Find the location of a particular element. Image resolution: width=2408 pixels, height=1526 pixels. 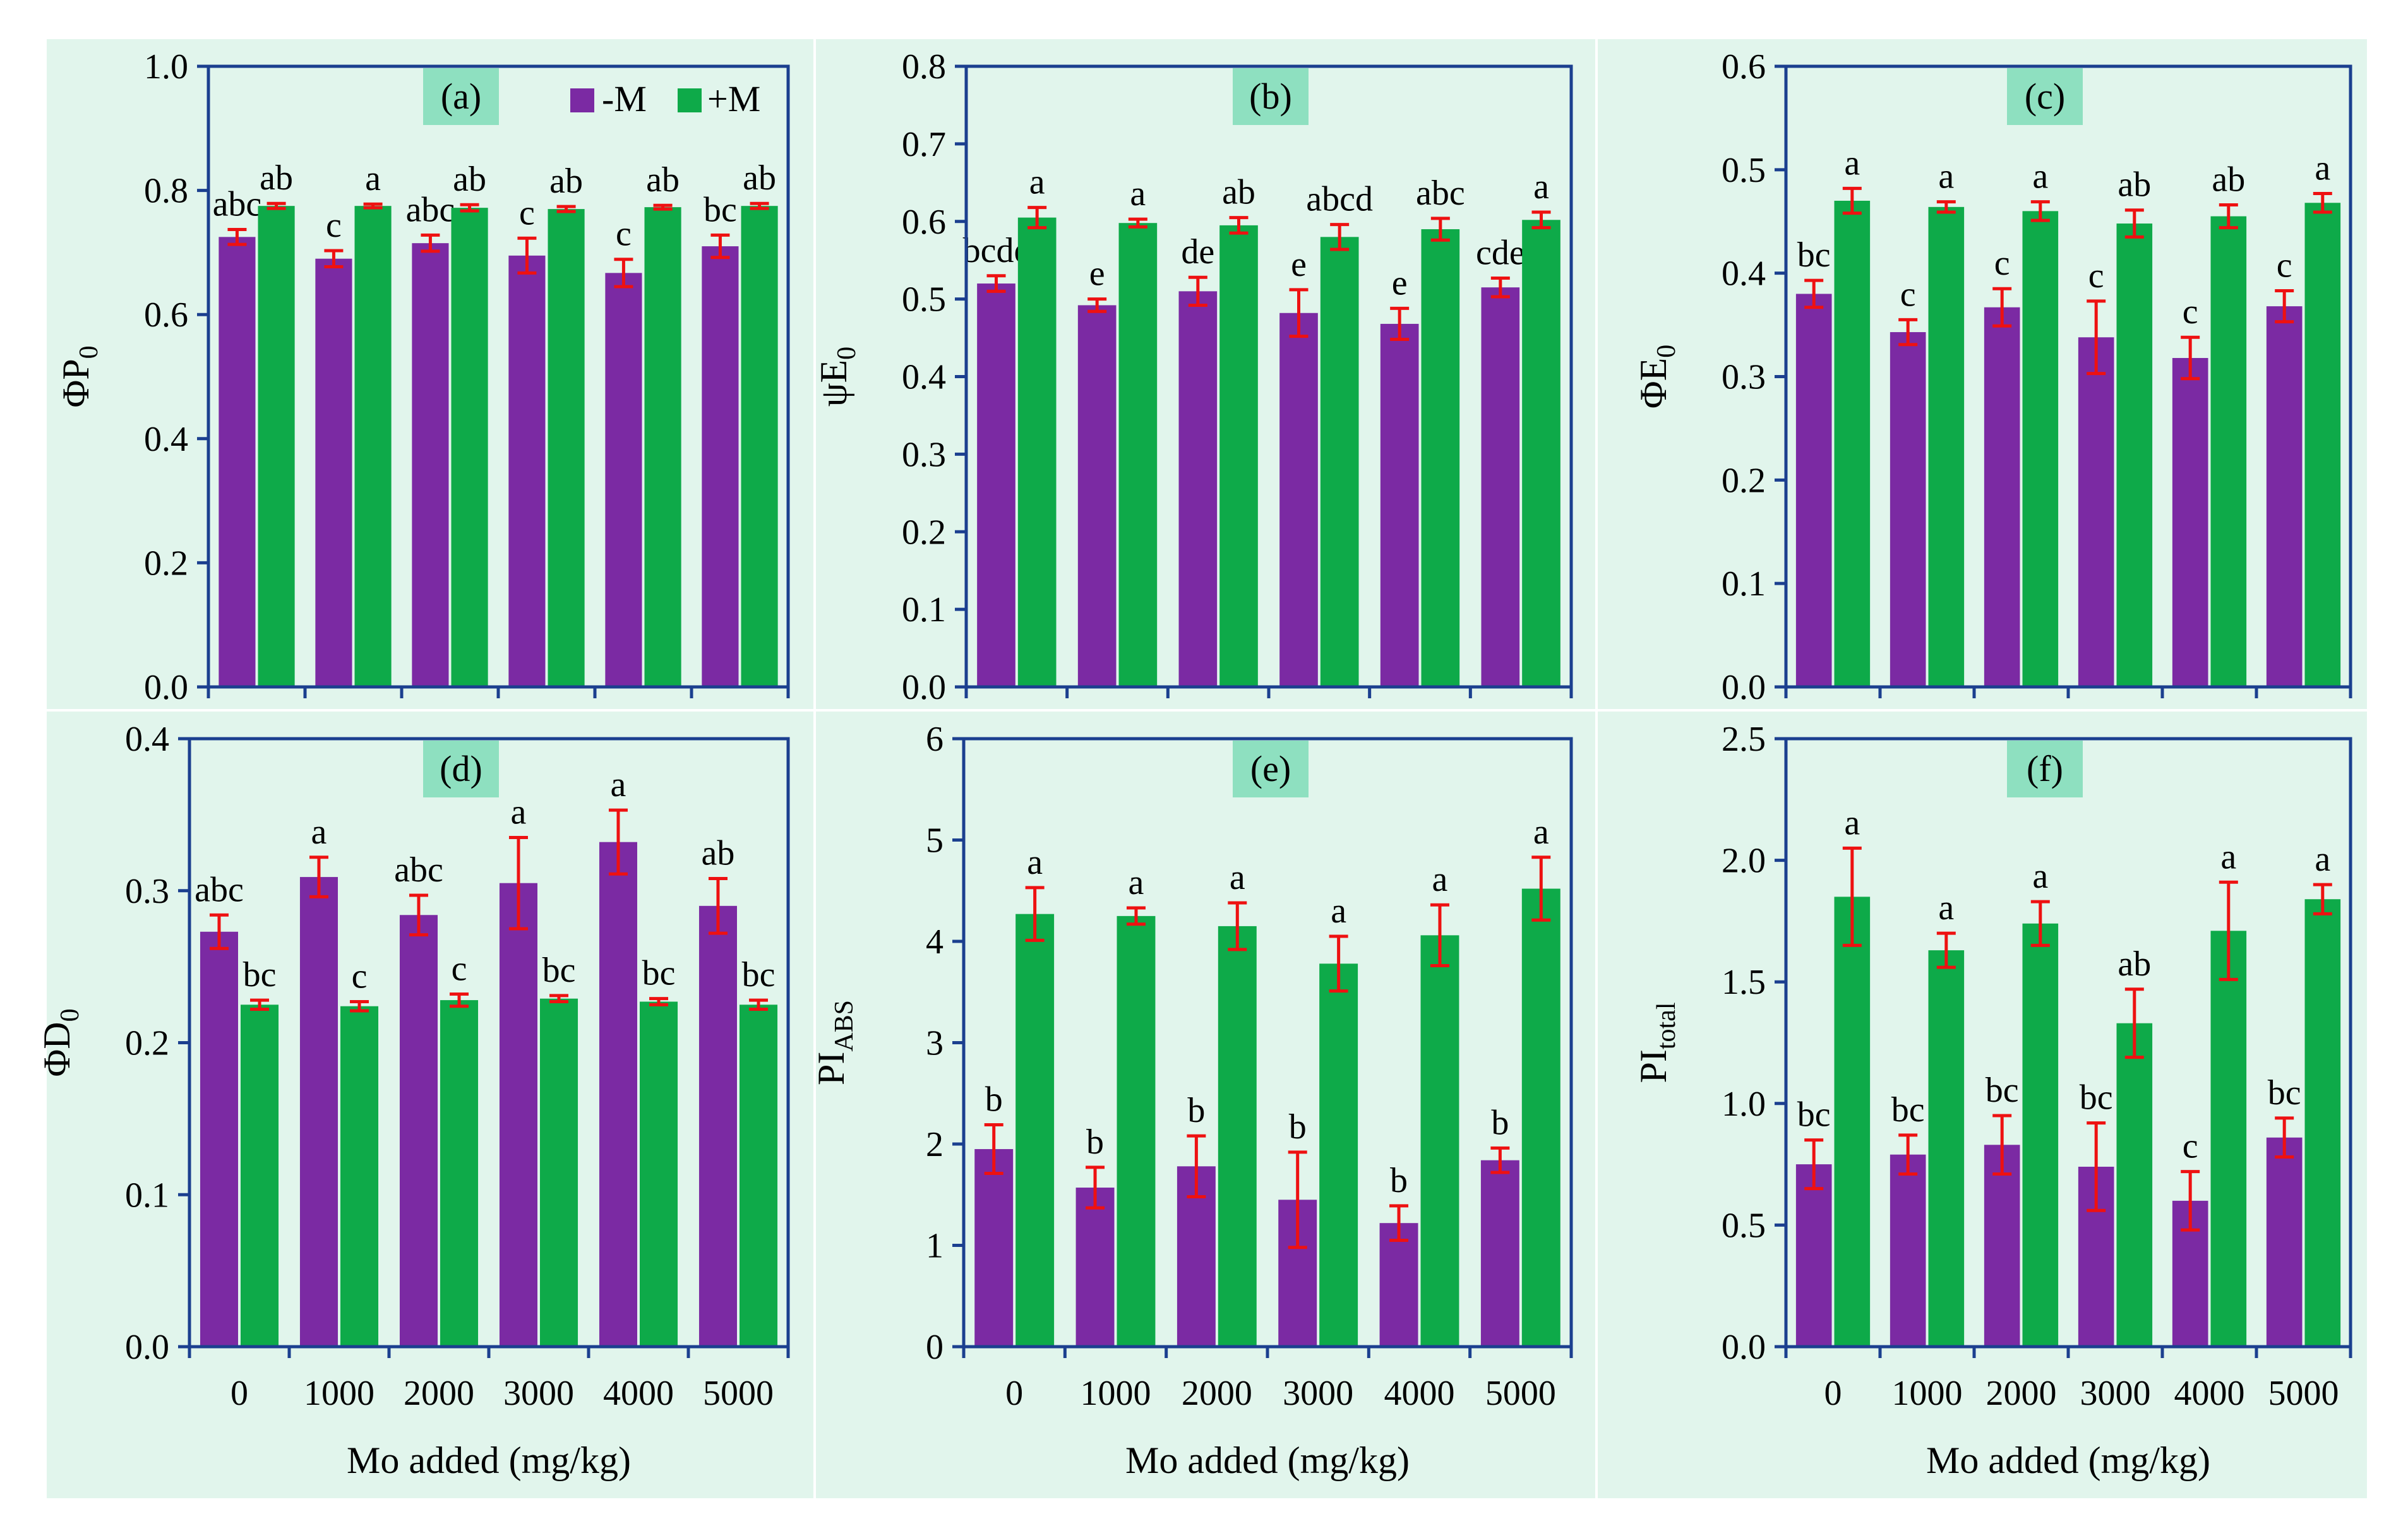

y-tick-label: 1 is located at coordinates (934, 1246).